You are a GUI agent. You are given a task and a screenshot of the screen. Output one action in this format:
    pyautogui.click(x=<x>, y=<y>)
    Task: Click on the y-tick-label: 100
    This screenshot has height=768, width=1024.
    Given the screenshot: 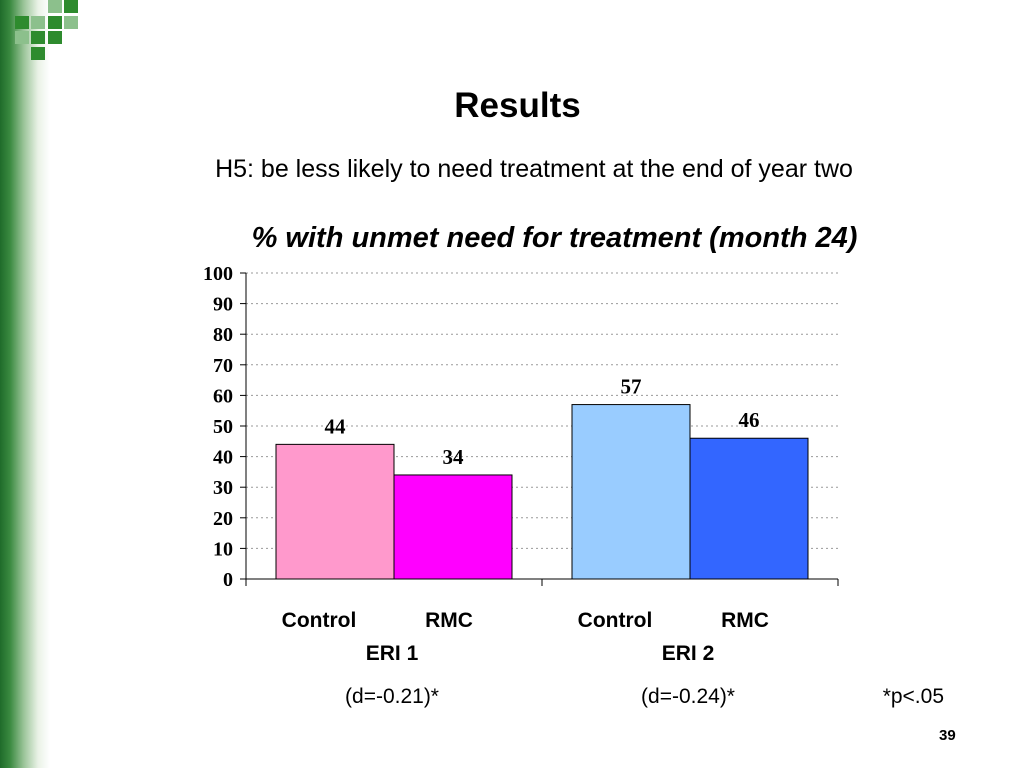 What is the action you would take?
    pyautogui.click(x=218, y=274)
    